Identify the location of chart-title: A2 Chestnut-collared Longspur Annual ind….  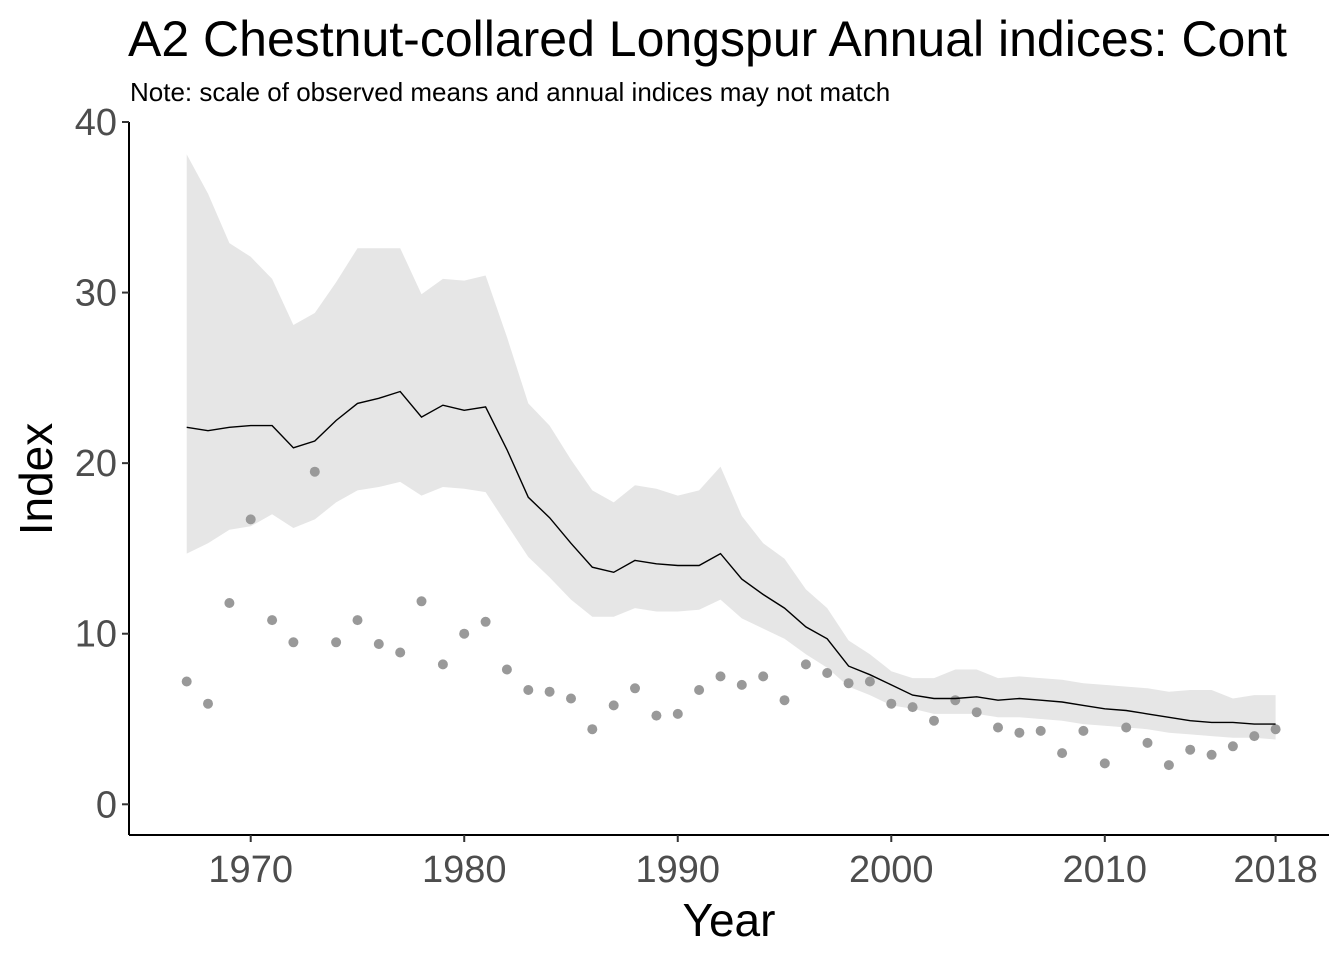
(707, 39).